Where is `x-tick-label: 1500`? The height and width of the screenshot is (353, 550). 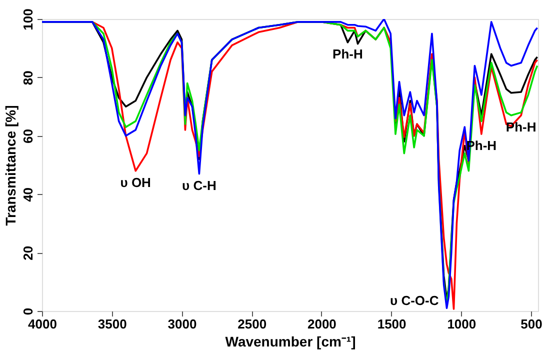
x-tick-label: 1500 is located at coordinates (391, 324).